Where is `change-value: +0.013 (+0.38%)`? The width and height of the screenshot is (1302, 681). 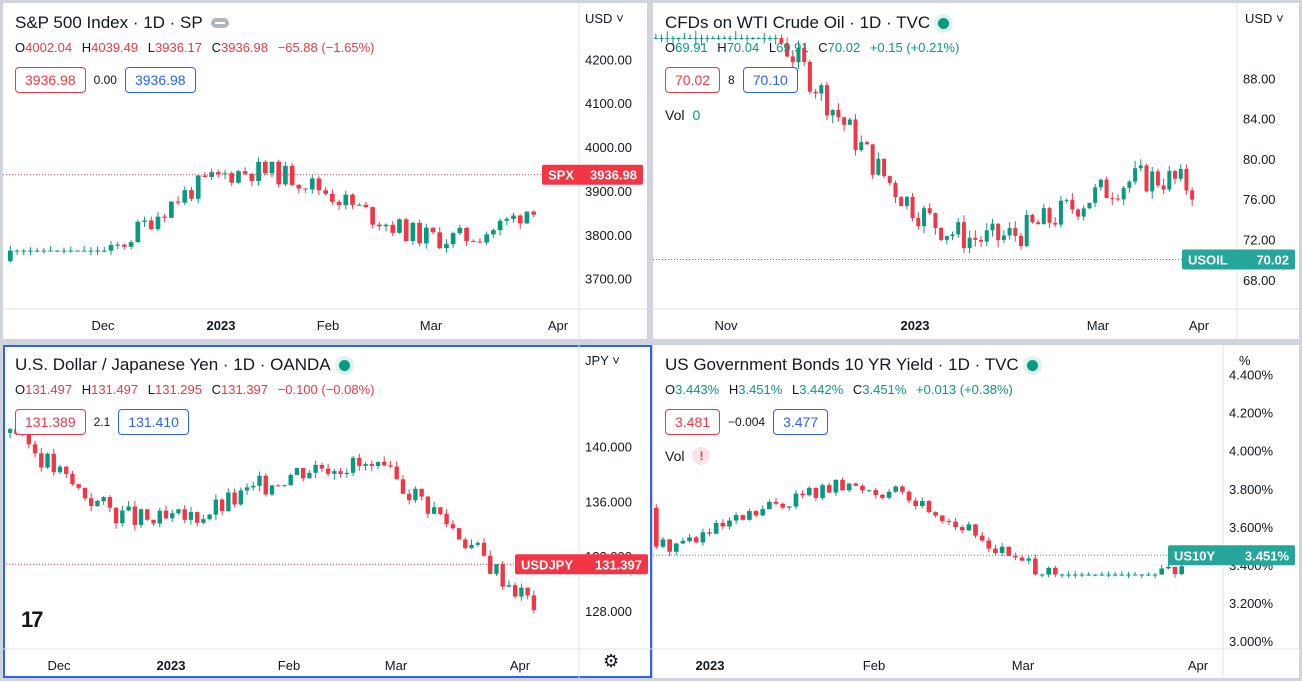 change-value: +0.013 (+0.38%) is located at coordinates (964, 389).